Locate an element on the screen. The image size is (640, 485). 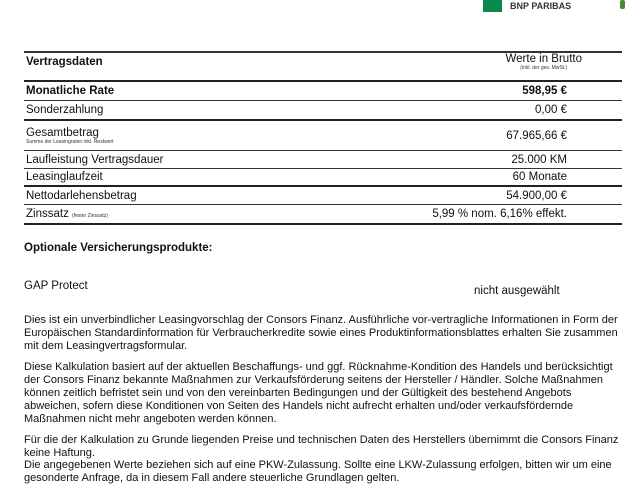
row-label: Leasinglaufzeit is located at coordinates (64, 177).